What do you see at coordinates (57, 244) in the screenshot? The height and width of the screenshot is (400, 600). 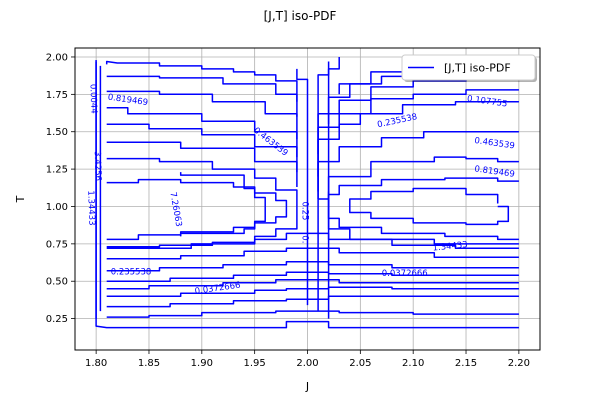 I see `y-tick-label: 0.75` at bounding box center [57, 244].